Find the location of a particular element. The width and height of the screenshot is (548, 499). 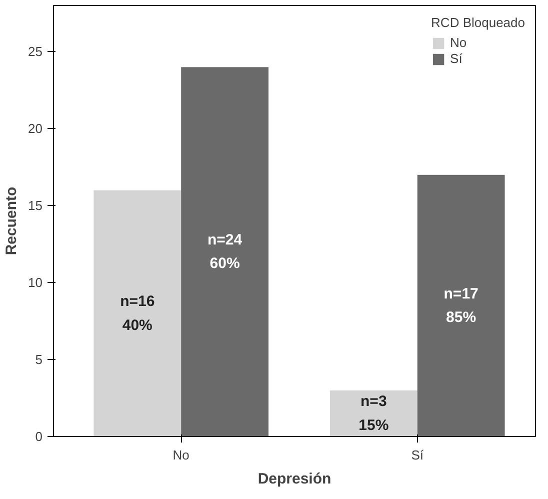

y-tick-label: 25 is located at coordinates (35, 52).